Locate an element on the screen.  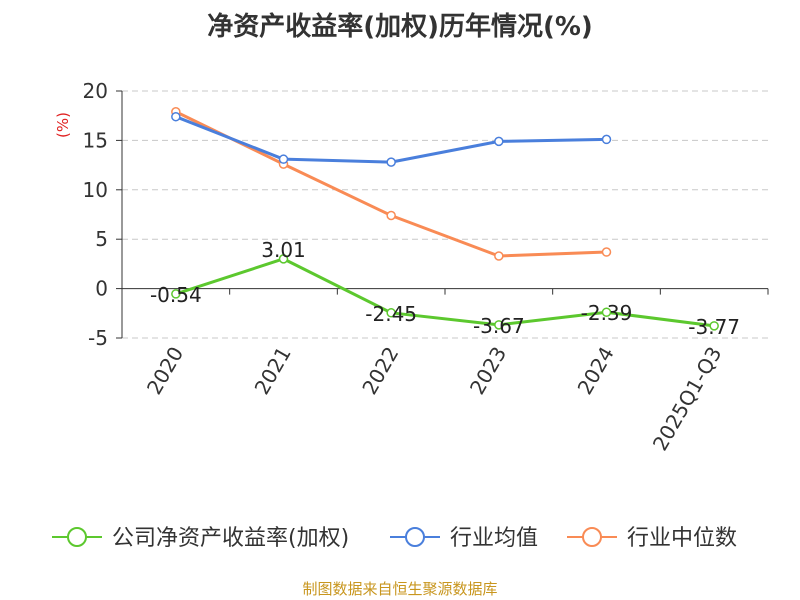
data-label: -2.45 is located at coordinates (391, 314).